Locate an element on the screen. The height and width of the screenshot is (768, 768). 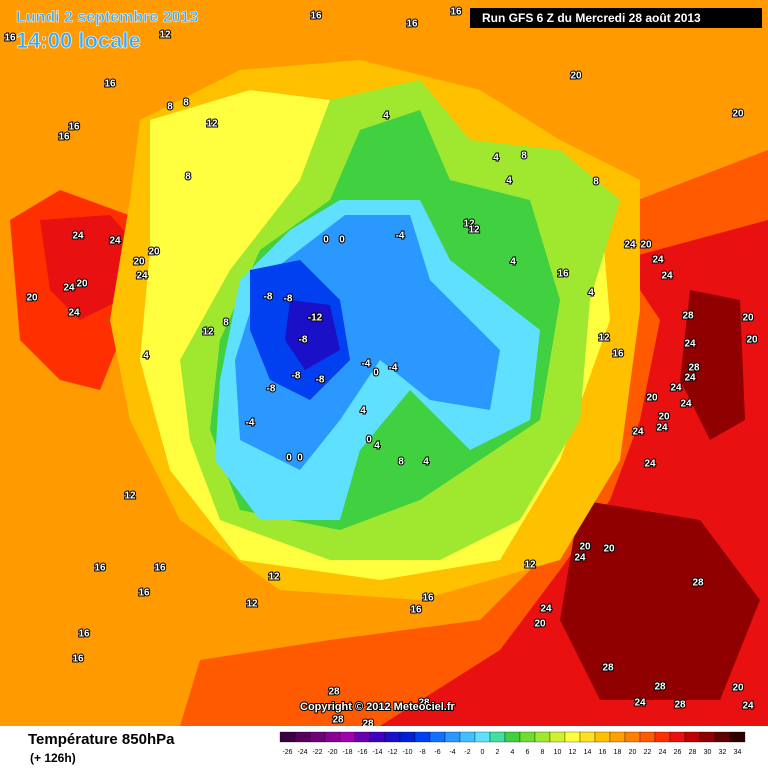
scale-label: 22 is located at coordinates (648, 752).